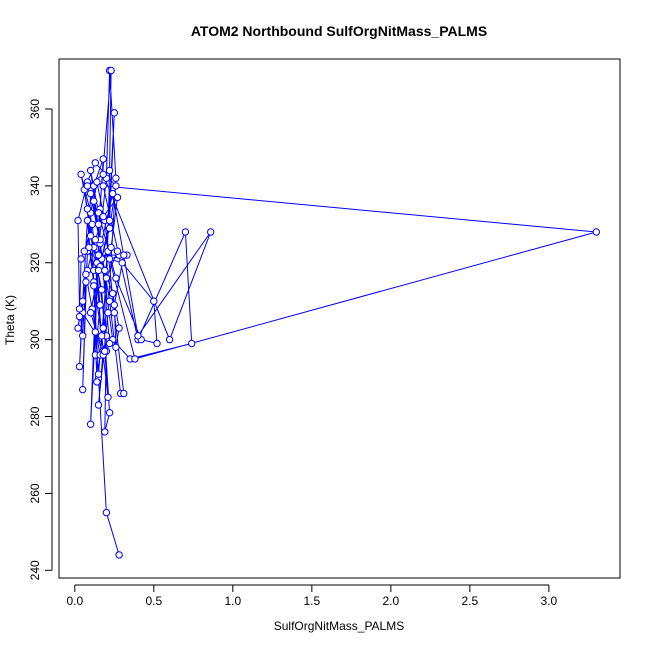 The width and height of the screenshot is (650, 655). Describe the element at coordinates (312, 601) in the screenshot. I see `x-tick-label: 1.5` at that location.